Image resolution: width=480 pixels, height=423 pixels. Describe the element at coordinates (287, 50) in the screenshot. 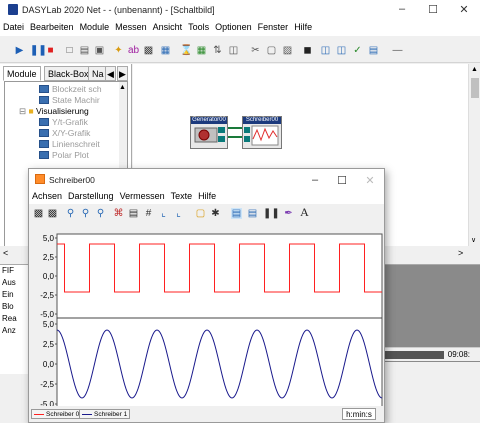

I see `paste-icon: ▨` at that location.